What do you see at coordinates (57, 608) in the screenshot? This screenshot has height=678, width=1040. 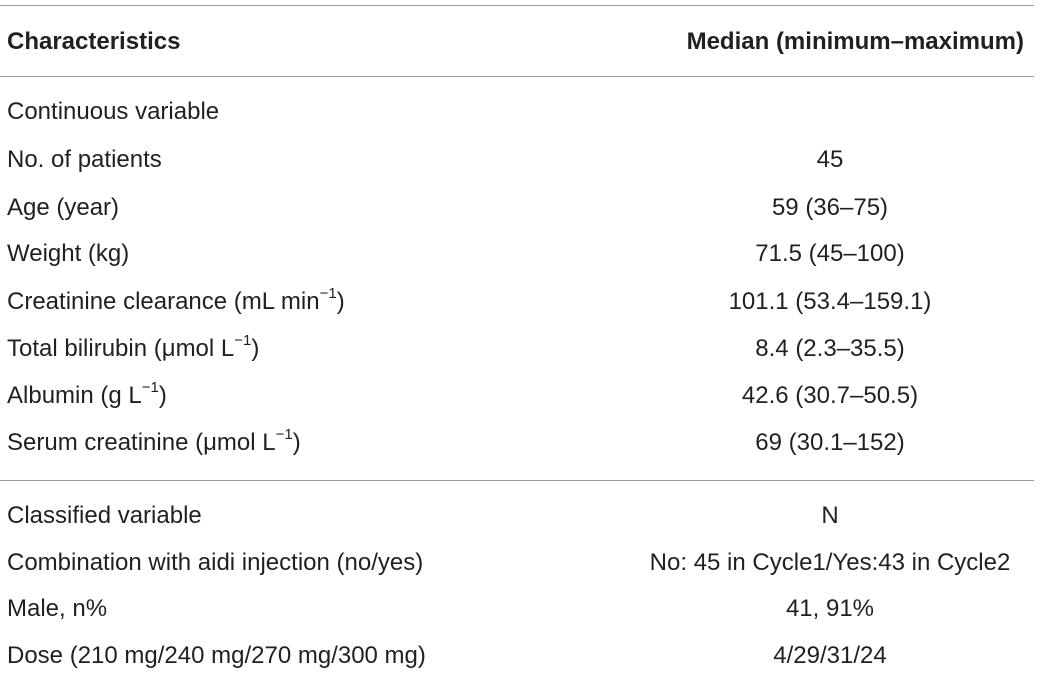 I see `row-label: Male, n%` at bounding box center [57, 608].